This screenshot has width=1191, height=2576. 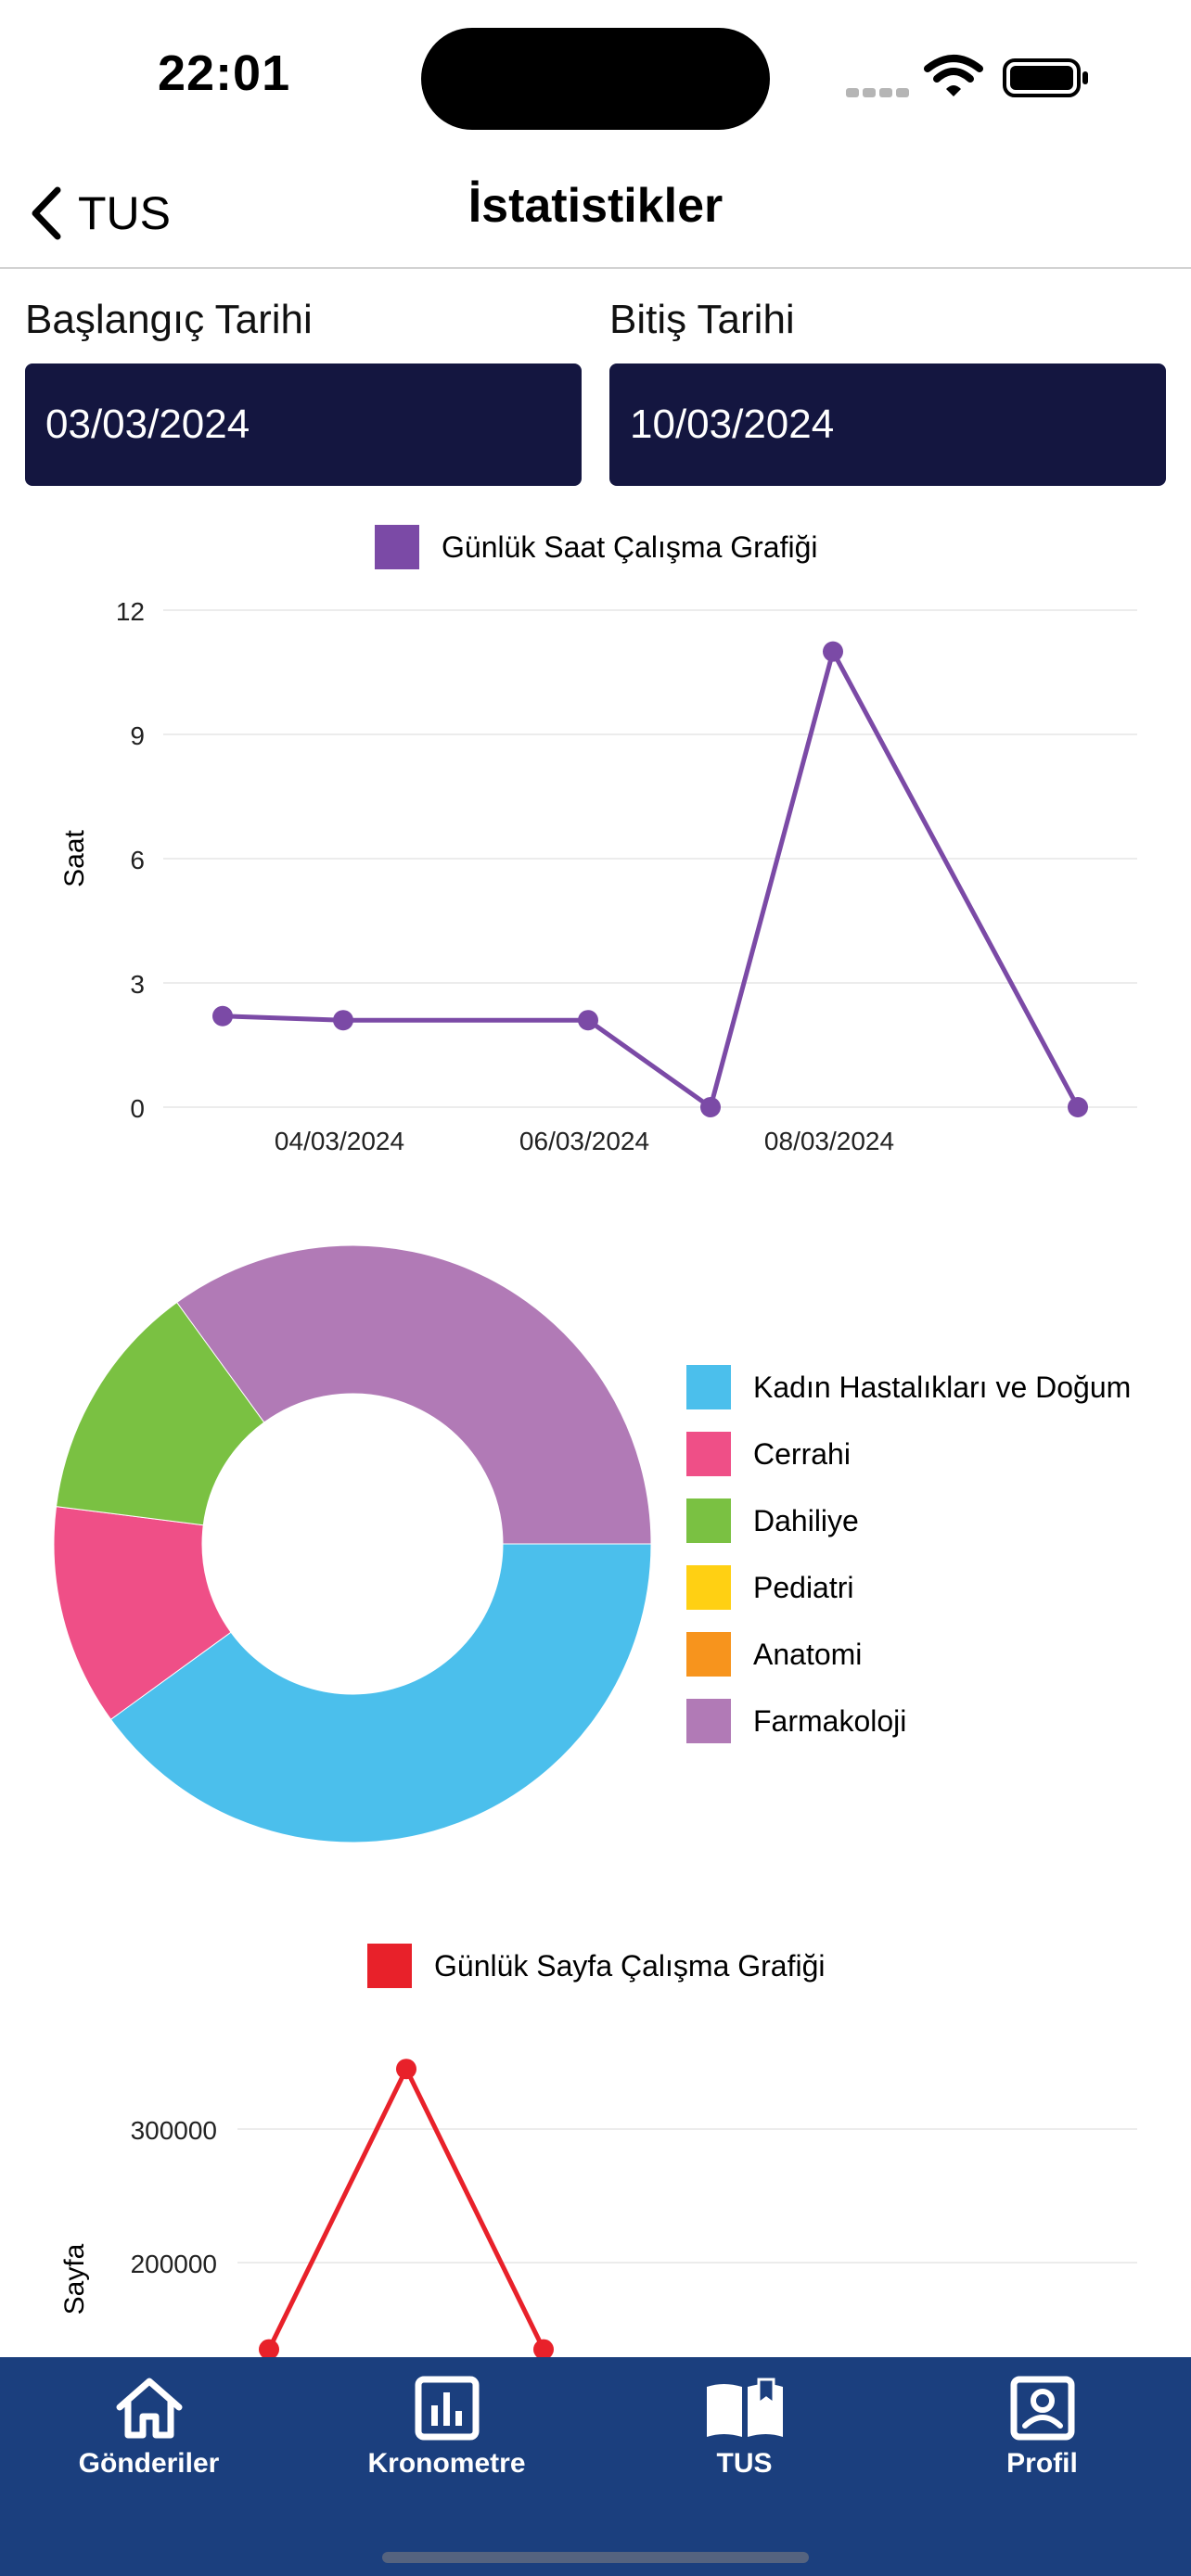 What do you see at coordinates (169, 319) in the screenshot?
I see `start-date-label: Başlangıç Tarihi` at bounding box center [169, 319].